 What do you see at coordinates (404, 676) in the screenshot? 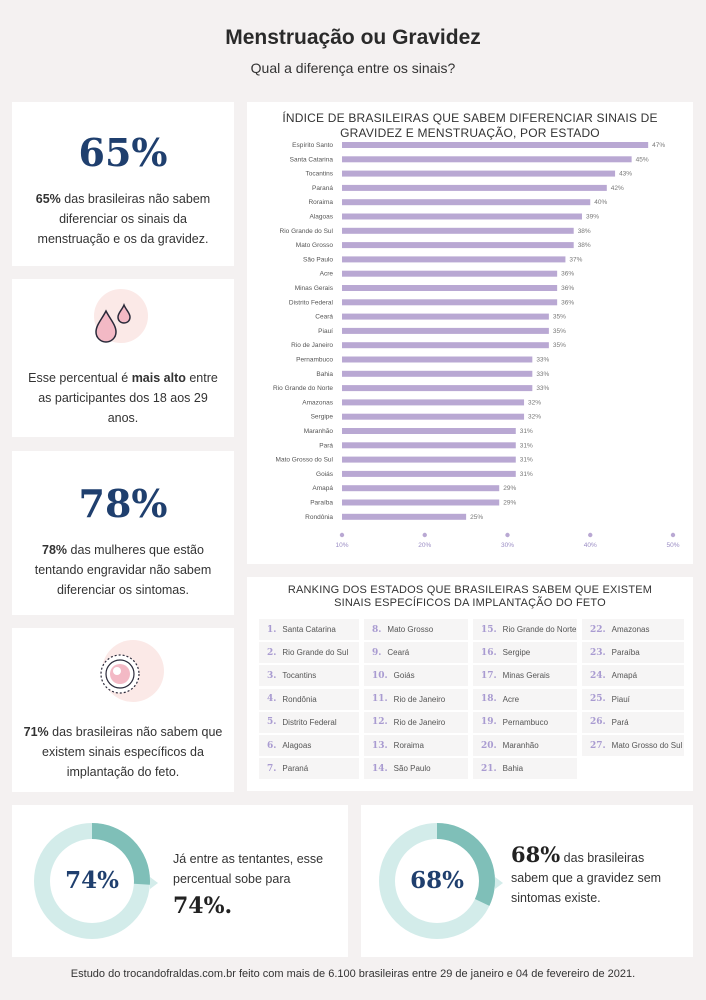
I see `ranking-state: Goiás` at bounding box center [404, 676].